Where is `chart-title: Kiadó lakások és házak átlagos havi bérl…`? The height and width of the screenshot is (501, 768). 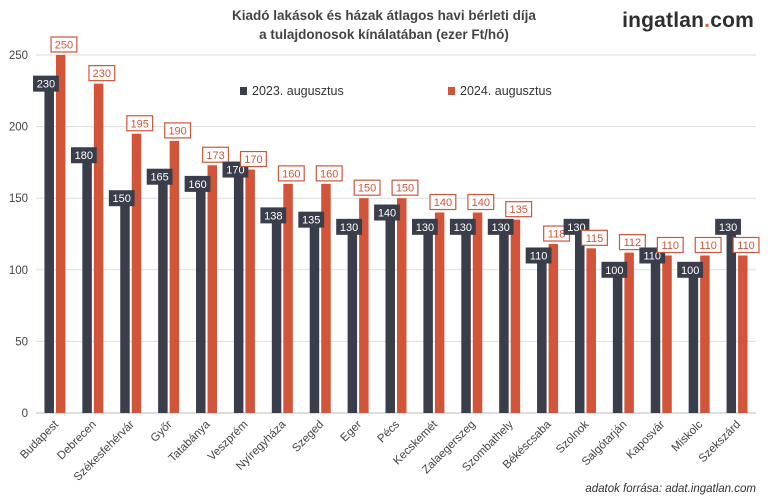
chart-title: Kiadó lakások és házak átlagos havi bérl… is located at coordinates (384, 25).